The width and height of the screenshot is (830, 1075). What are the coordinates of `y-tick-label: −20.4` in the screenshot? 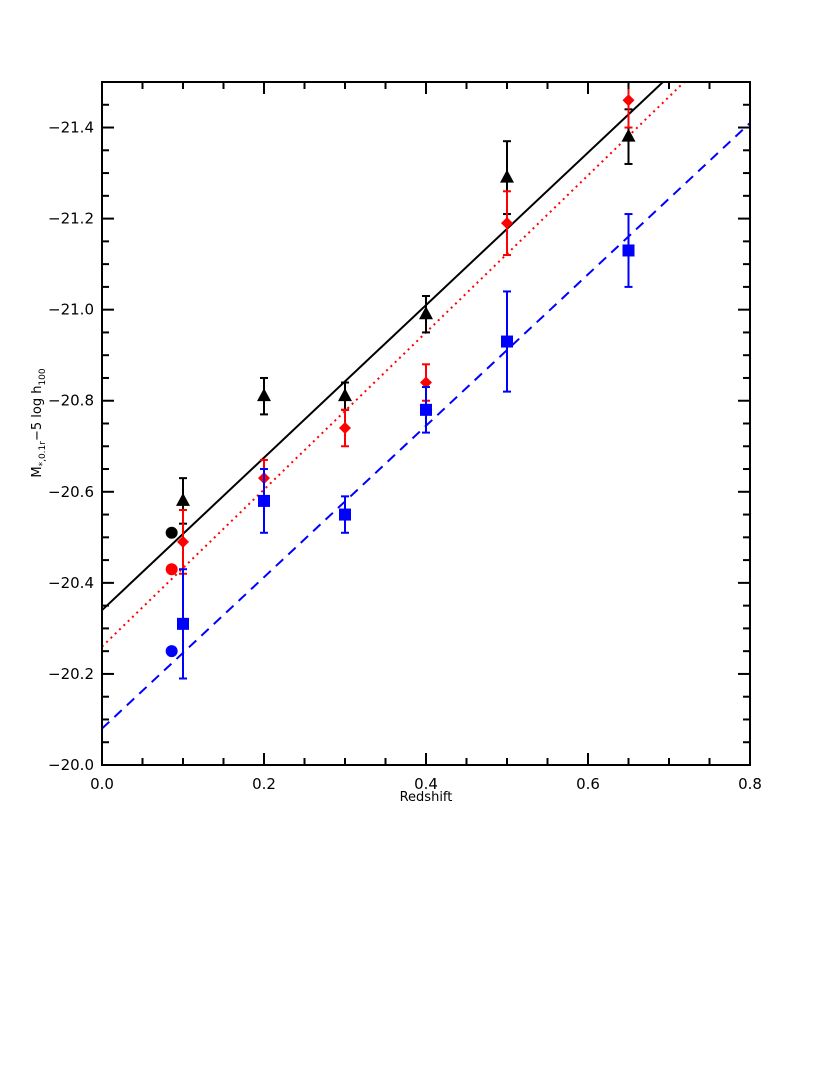 It's located at (71, 583).